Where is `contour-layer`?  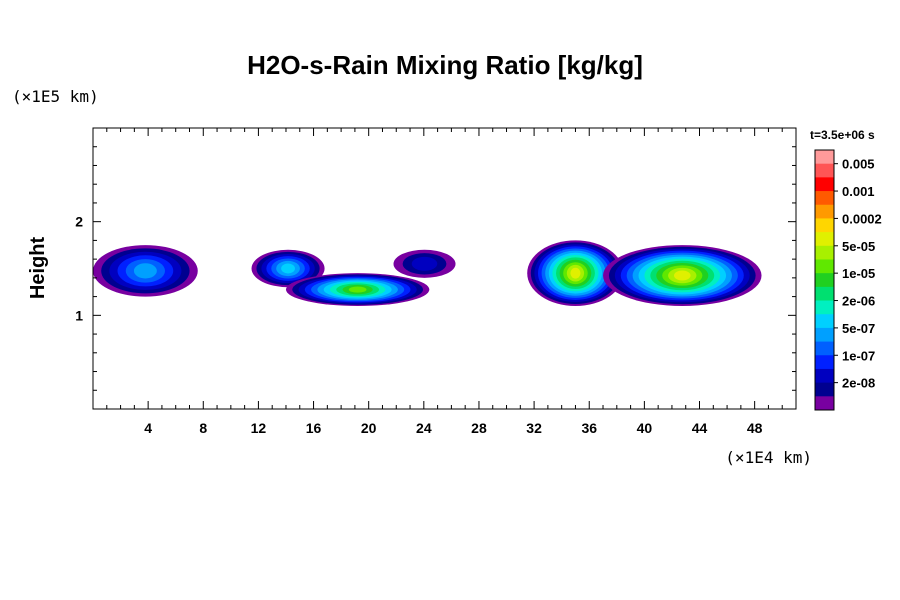
contour-layer is located at coordinates (427, 273).